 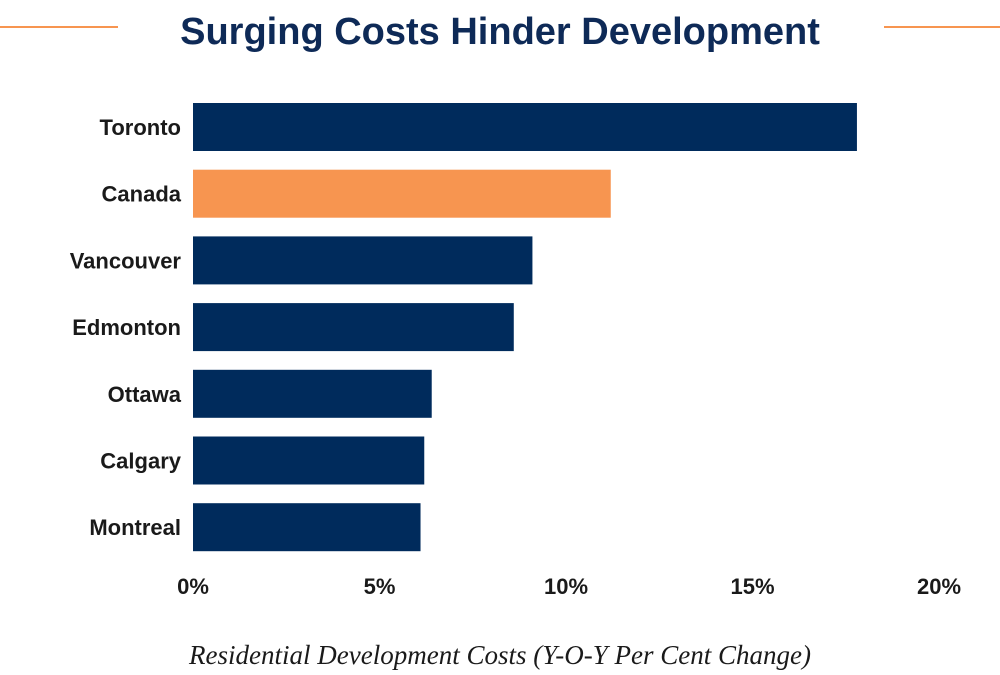 What do you see at coordinates (380, 586) in the screenshot?
I see `x-tick-label: 5%` at bounding box center [380, 586].